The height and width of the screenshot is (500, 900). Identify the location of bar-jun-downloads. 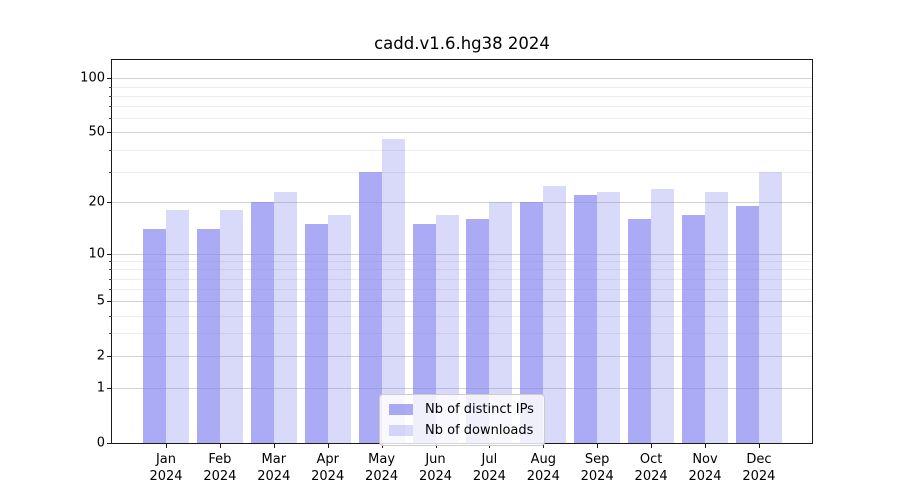
(447, 328).